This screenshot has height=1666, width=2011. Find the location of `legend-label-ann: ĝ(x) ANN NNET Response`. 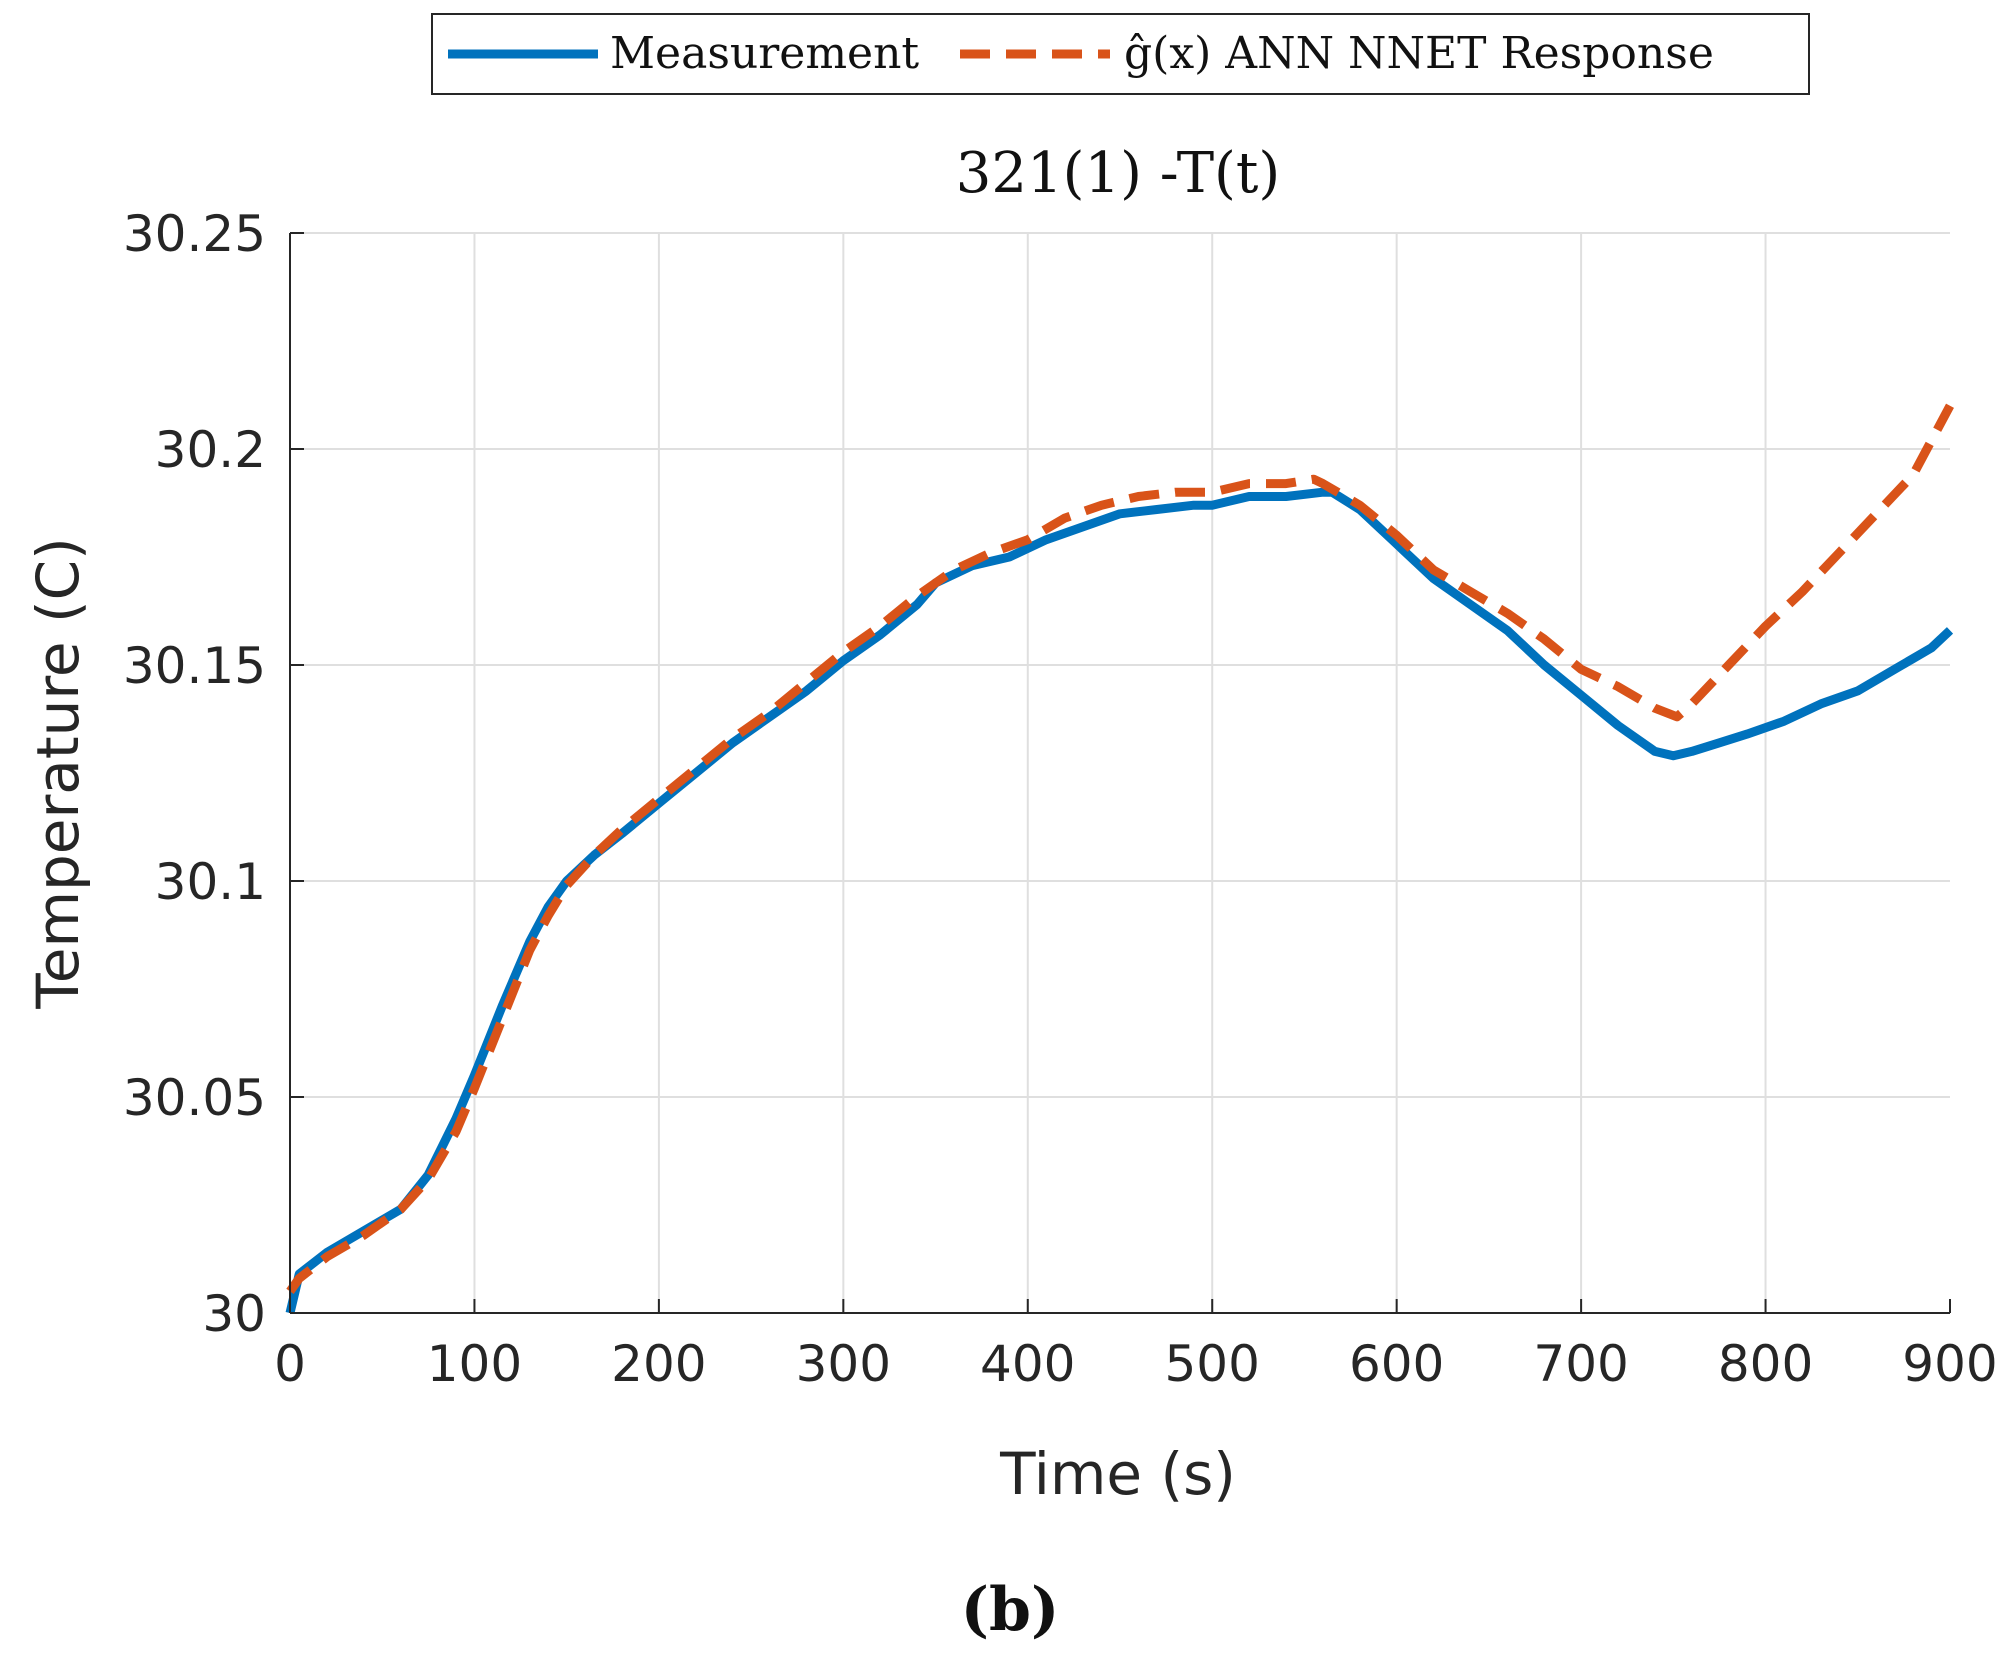

legend-label-ann: ĝ(x) ANN NNET Response is located at coordinates (1419, 53).